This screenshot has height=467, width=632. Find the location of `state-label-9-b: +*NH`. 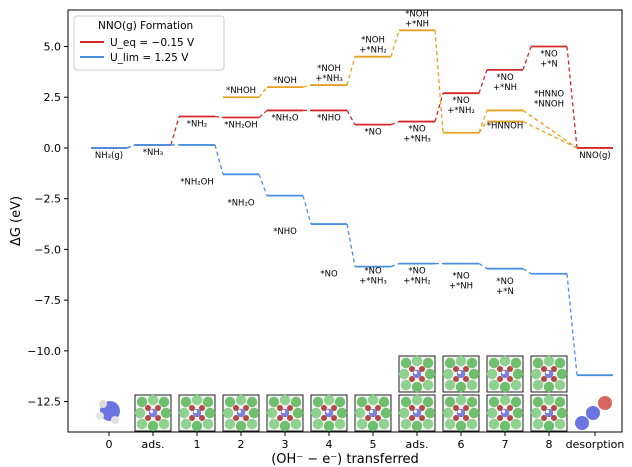

state-label-9-b: +*NH is located at coordinates (505, 88).